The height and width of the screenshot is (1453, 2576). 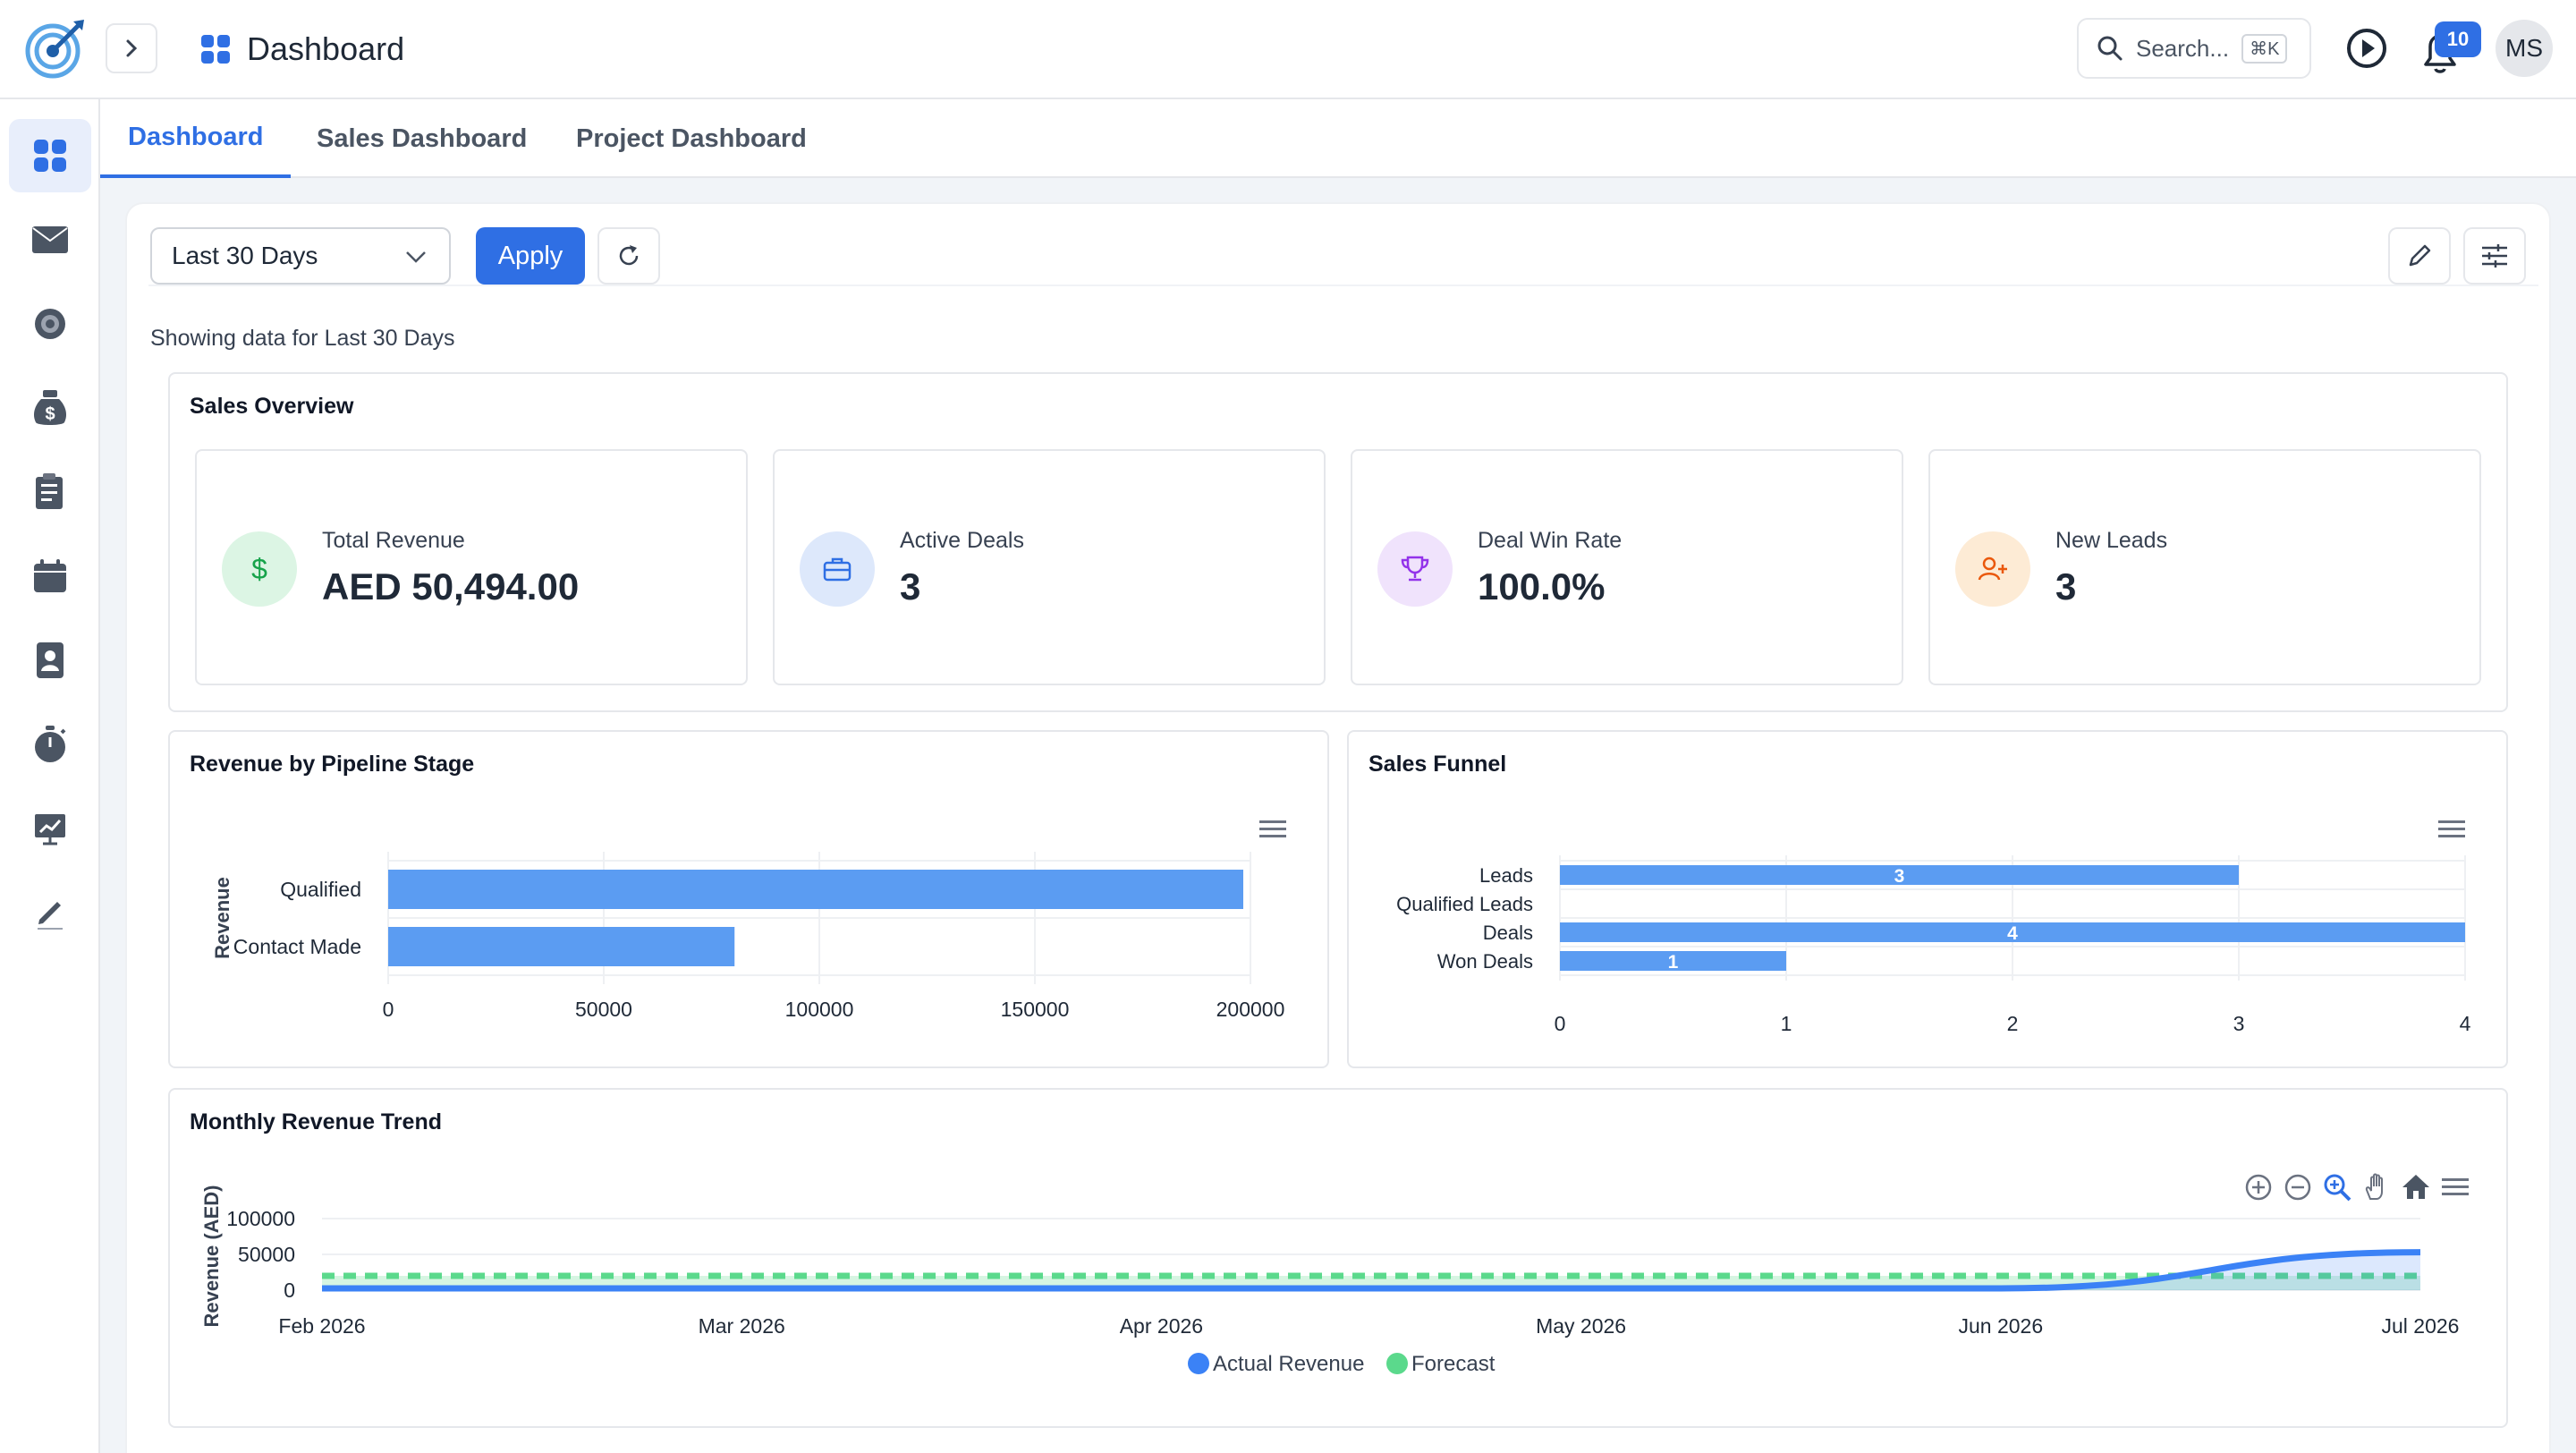 I want to click on tab-dashboard: Dashboard, so click(x=196, y=138).